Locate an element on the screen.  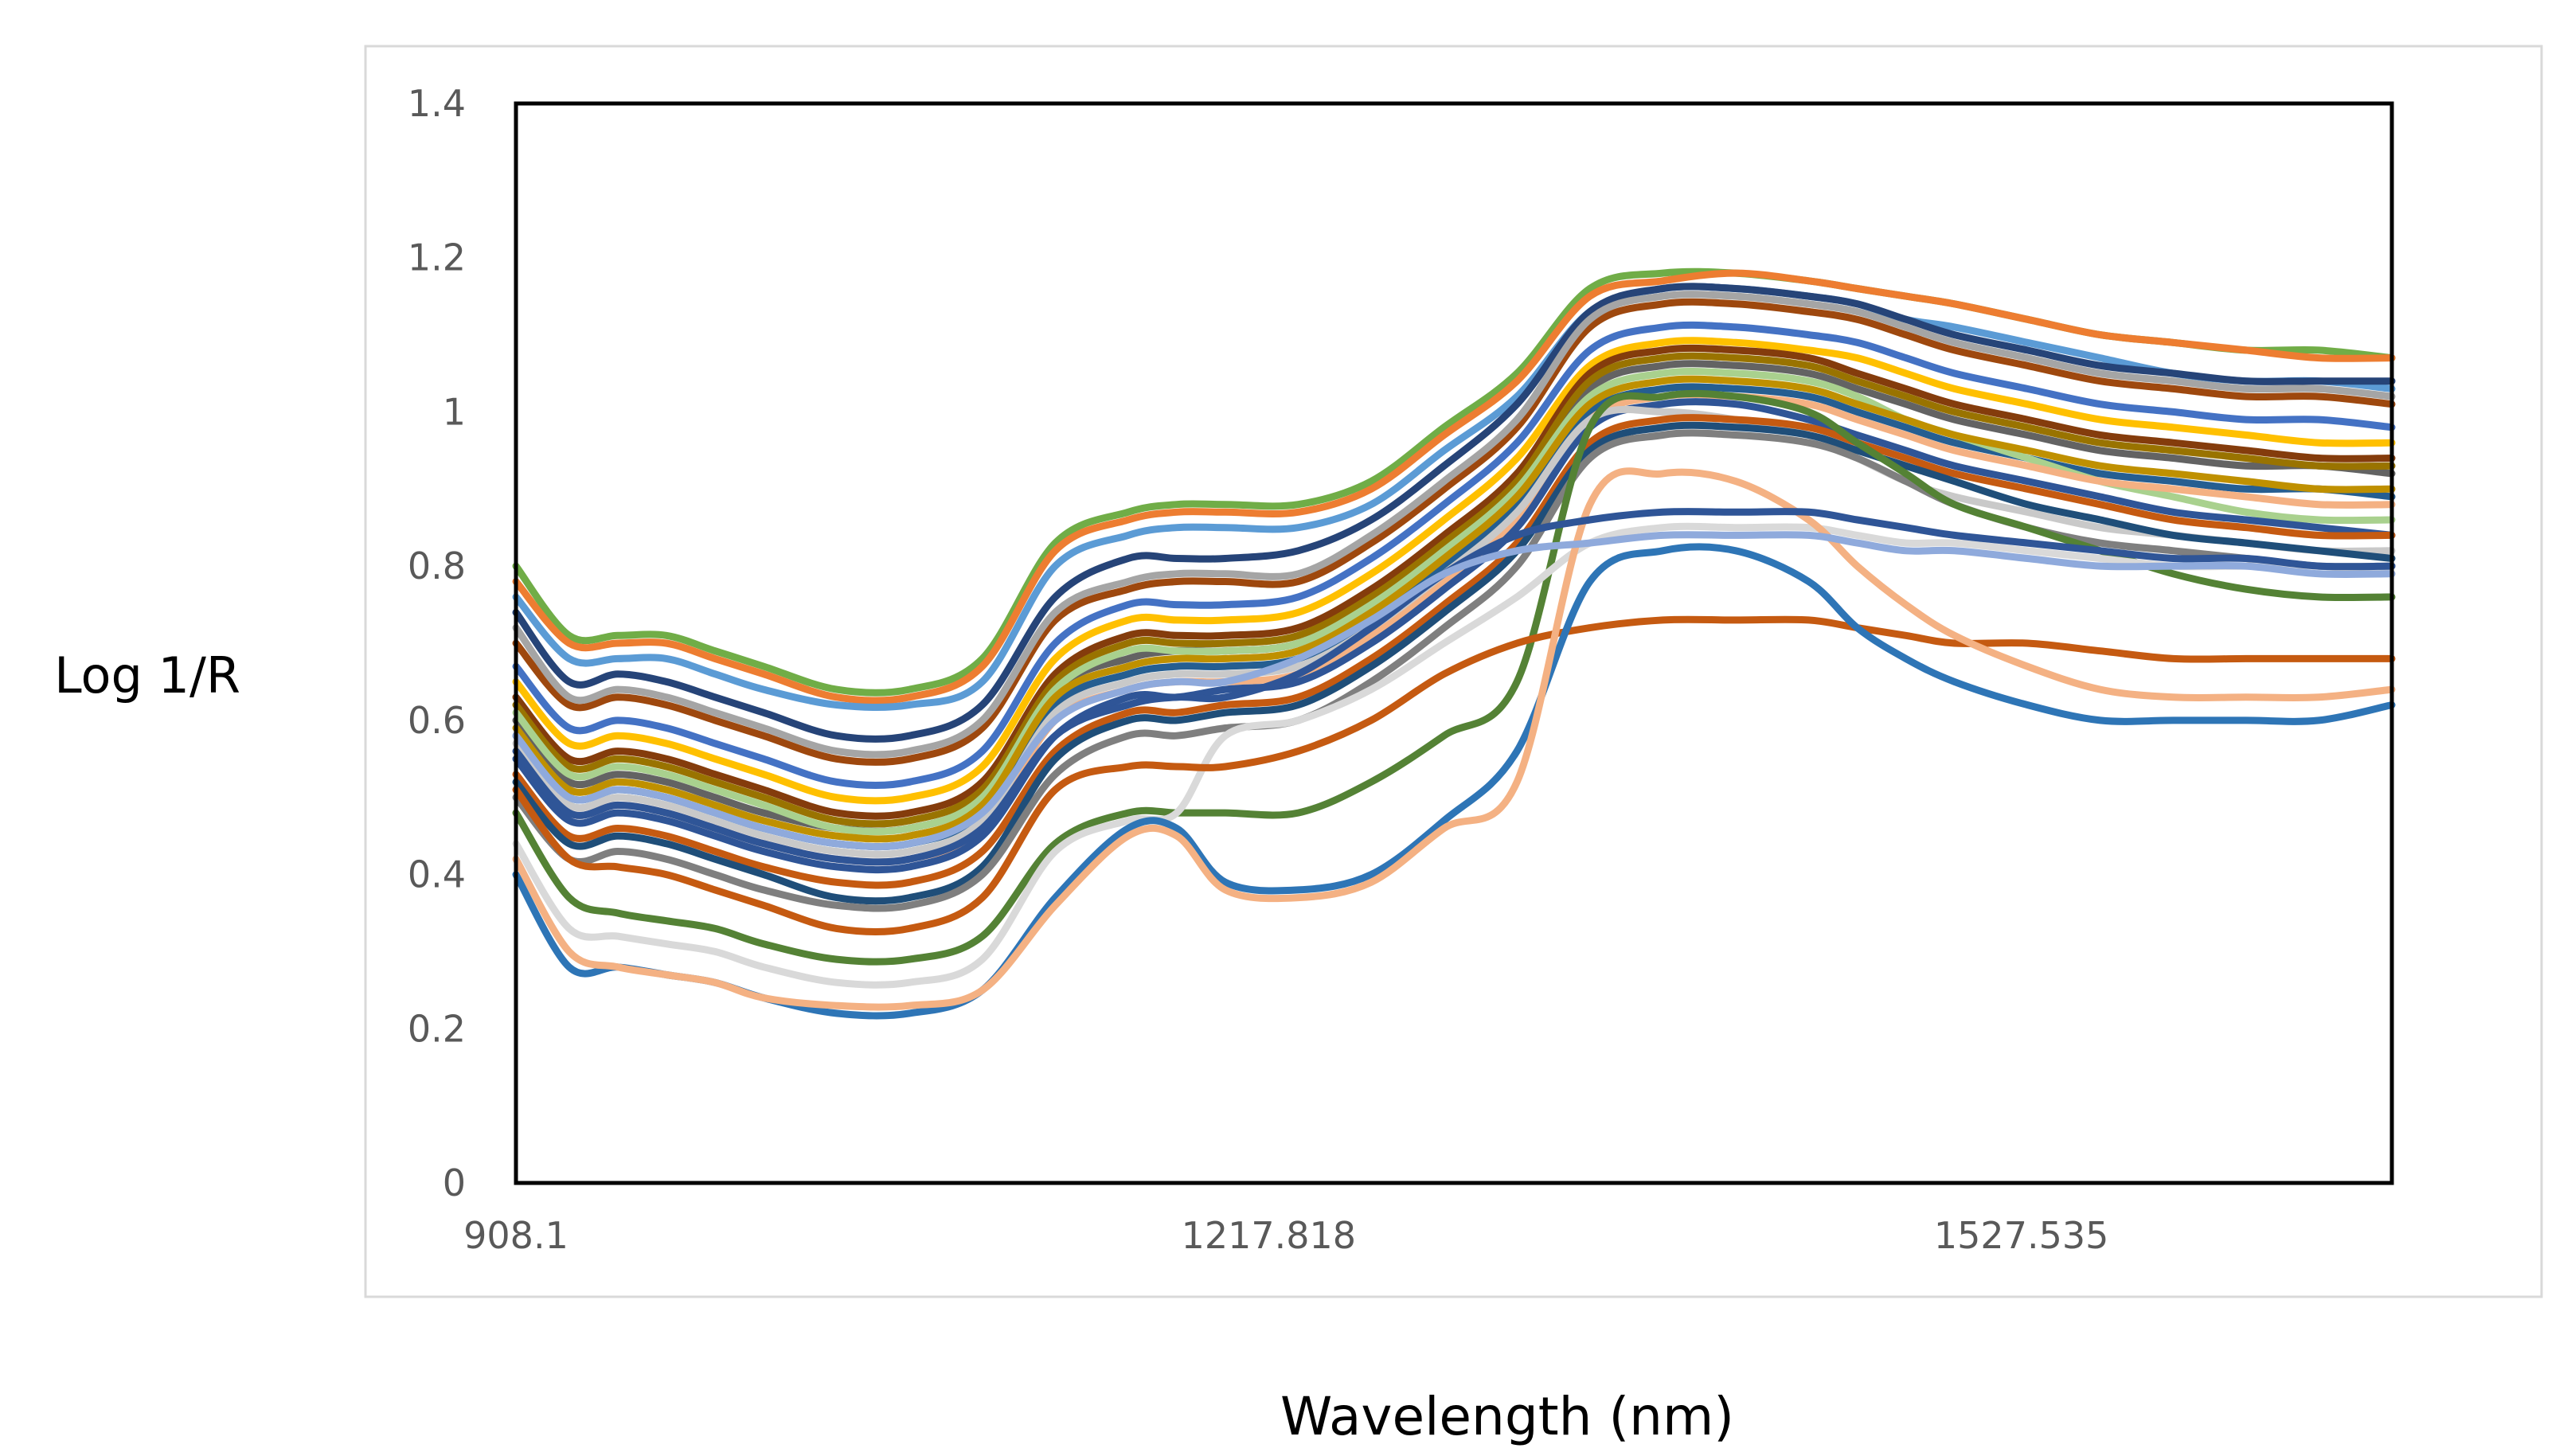
y-axis-title: Log 1/R is located at coordinates (147, 675).